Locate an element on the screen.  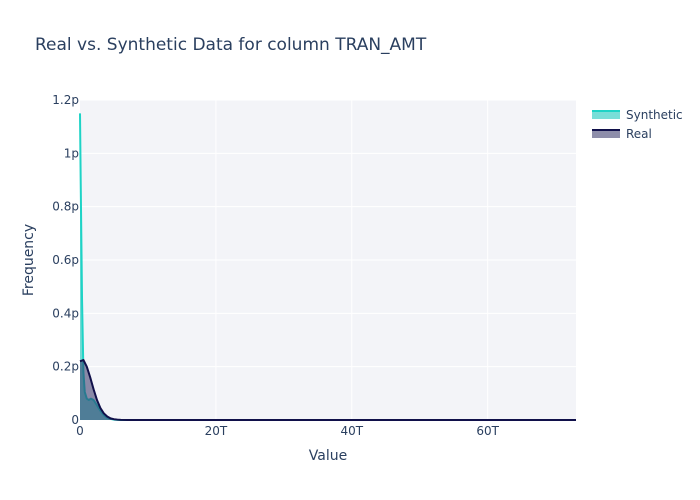
y-tick-label: 0.8p is located at coordinates (65, 207).